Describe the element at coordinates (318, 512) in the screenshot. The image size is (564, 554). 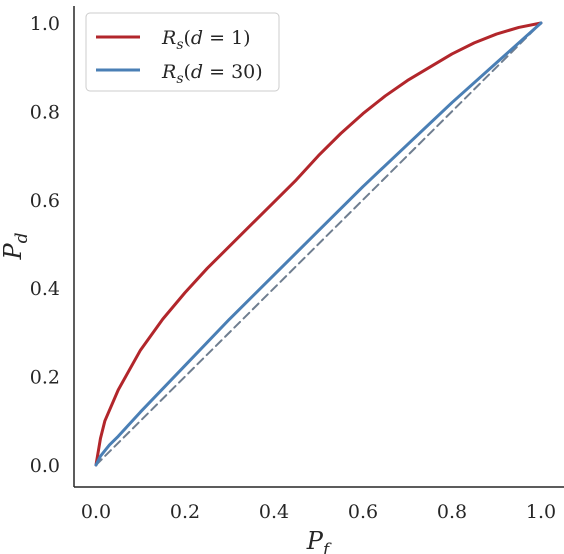
I see `x-tick-labels: 0.0 0.2 0.4 0.6 0.8 1.0` at that location.